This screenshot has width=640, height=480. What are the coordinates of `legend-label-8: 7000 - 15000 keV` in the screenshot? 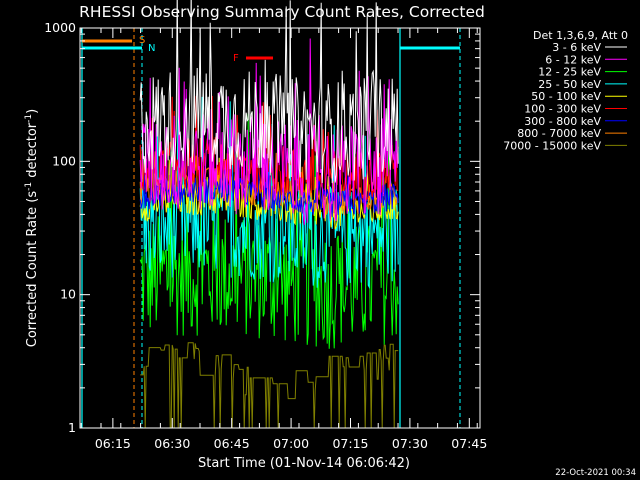 It's located at (552, 145).